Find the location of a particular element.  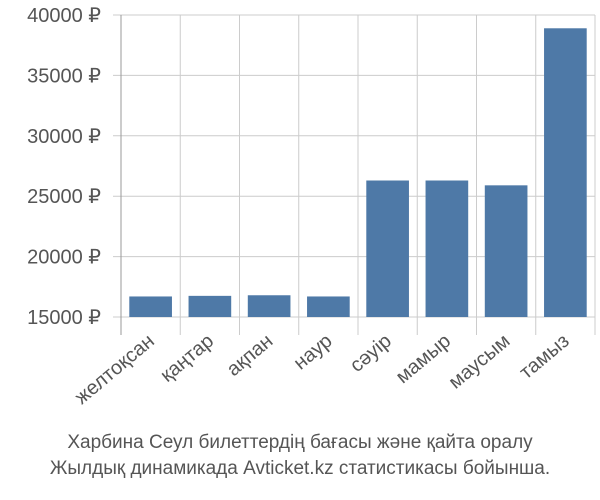

x-tick-label: наур is located at coordinates (313, 352).